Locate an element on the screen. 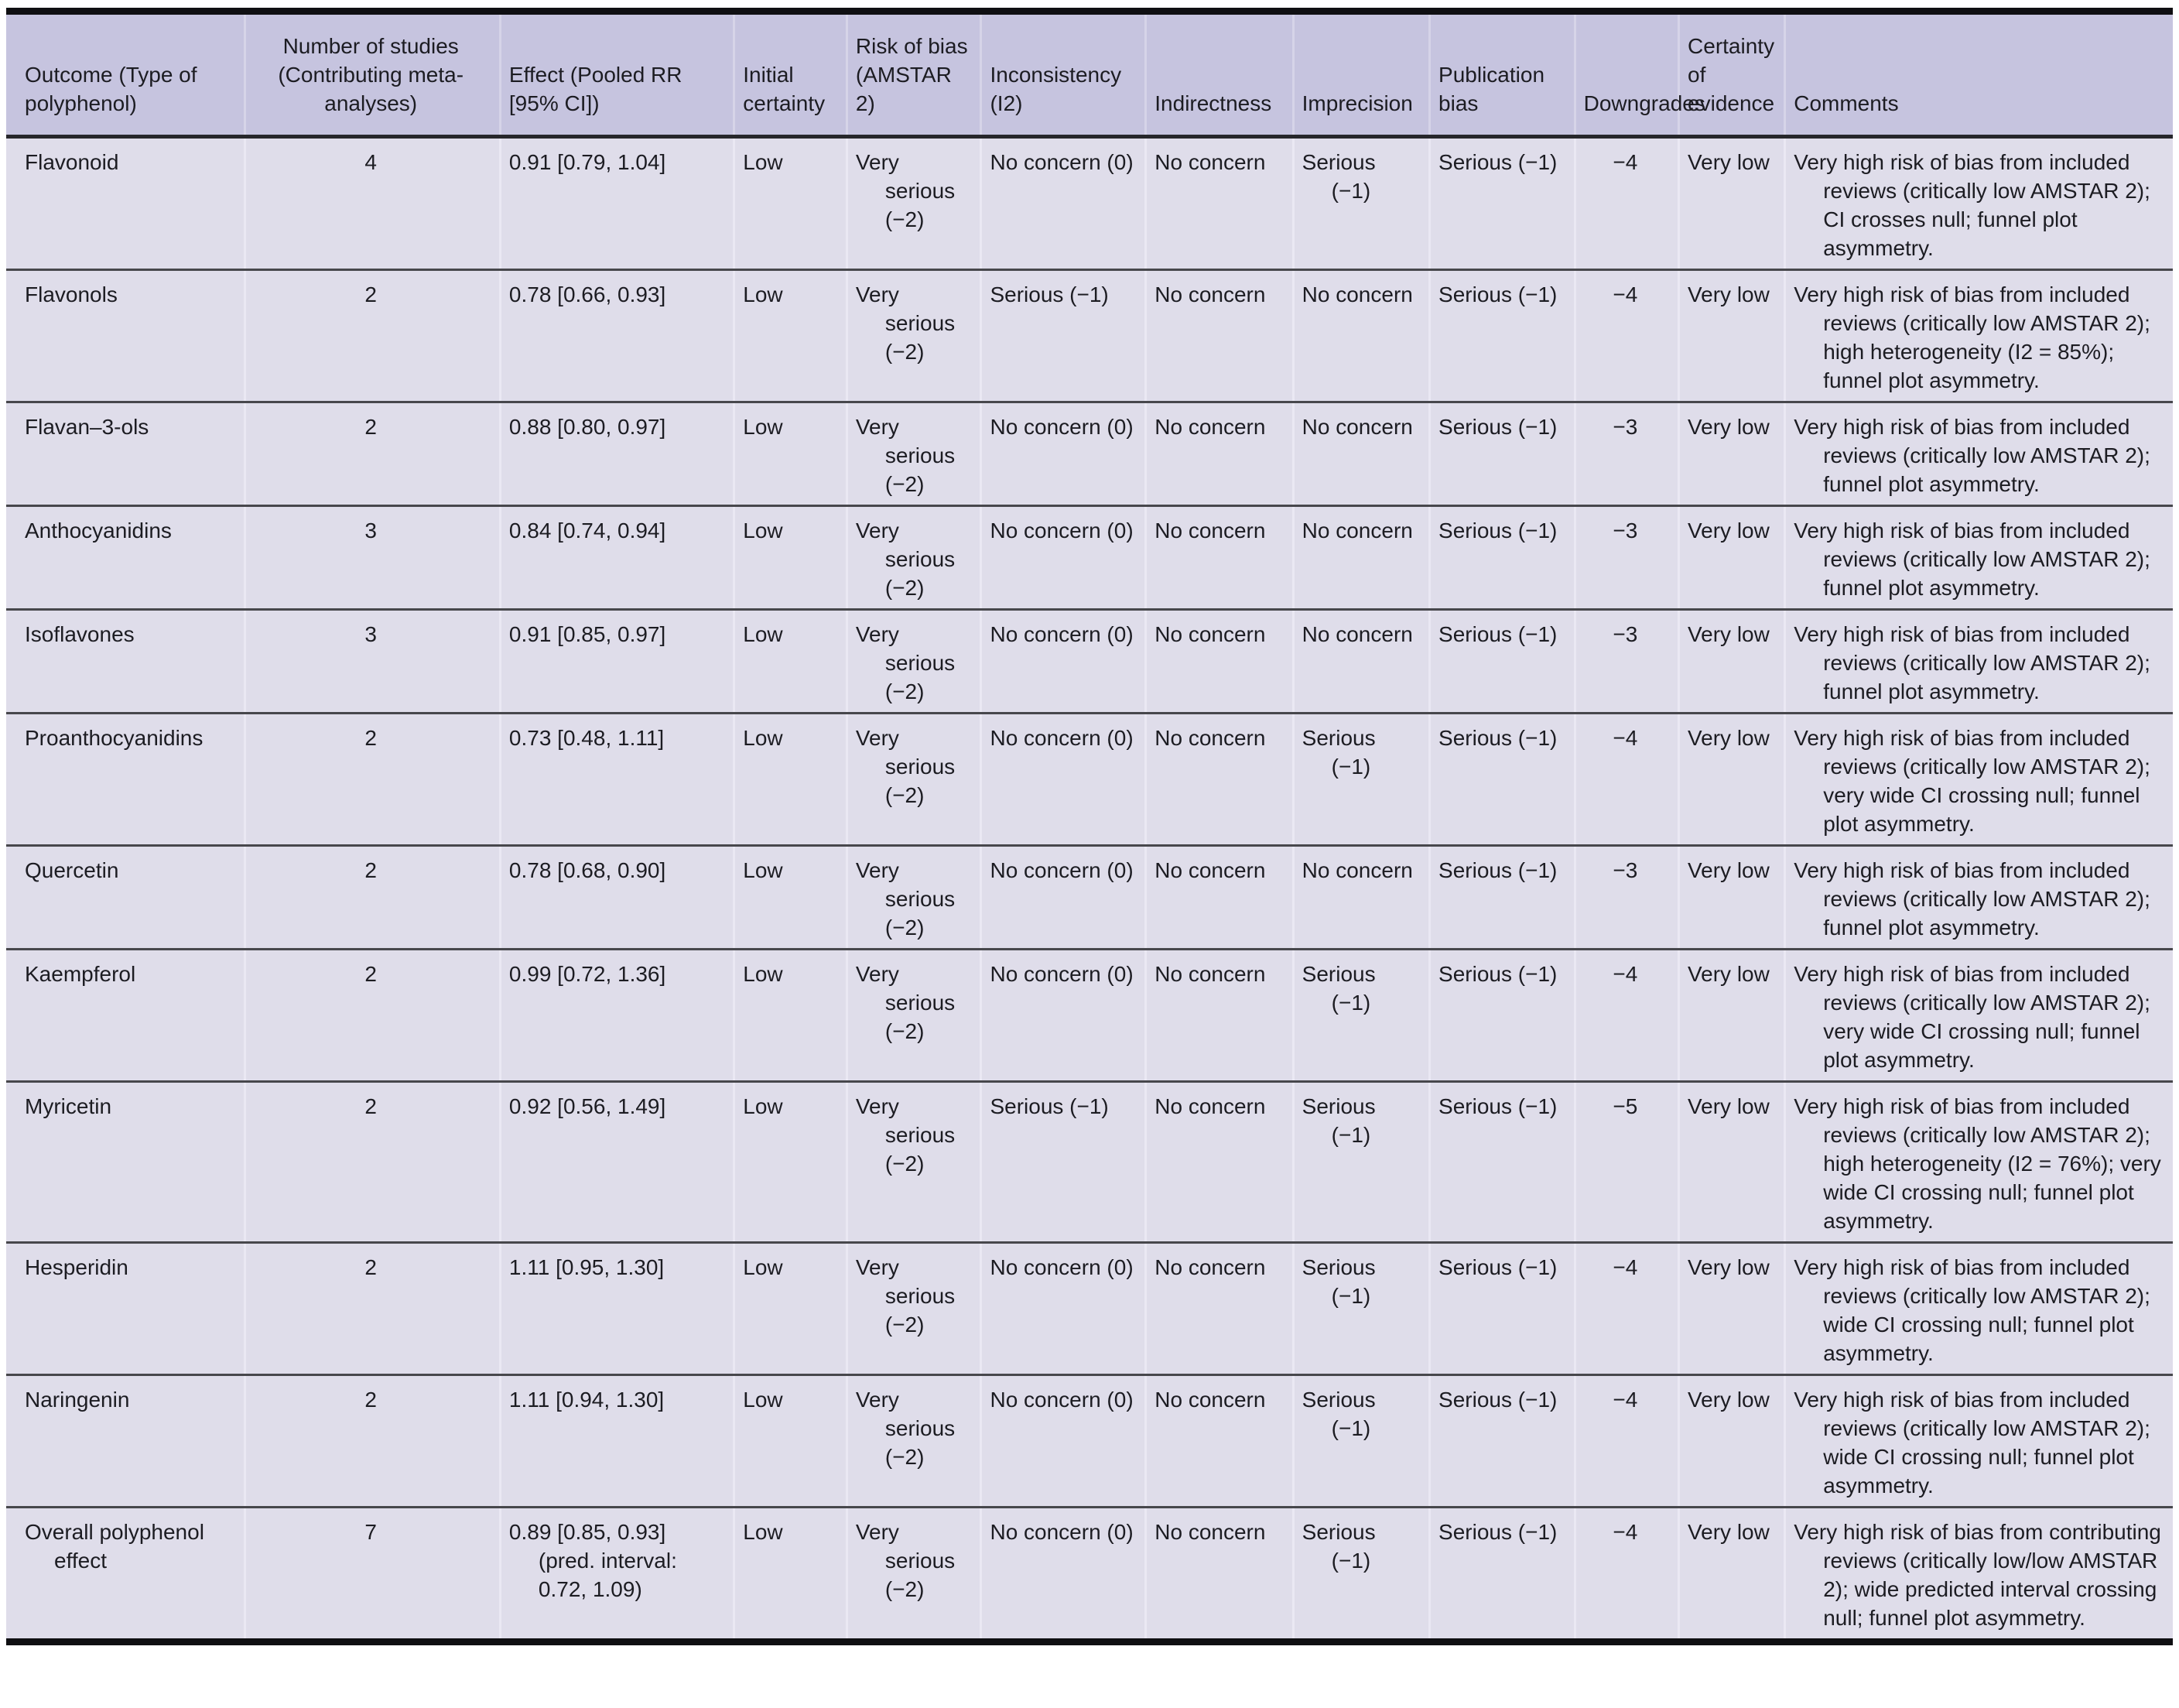 The width and height of the screenshot is (2179, 1708). cell-text: Proanthocyanidins is located at coordinates (114, 738).